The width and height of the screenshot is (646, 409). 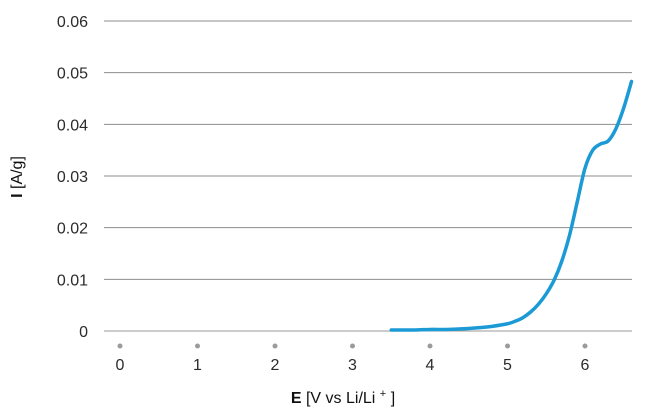 What do you see at coordinates (72, 125) in the screenshot?
I see `y-tick-label-4: 0.04` at bounding box center [72, 125].